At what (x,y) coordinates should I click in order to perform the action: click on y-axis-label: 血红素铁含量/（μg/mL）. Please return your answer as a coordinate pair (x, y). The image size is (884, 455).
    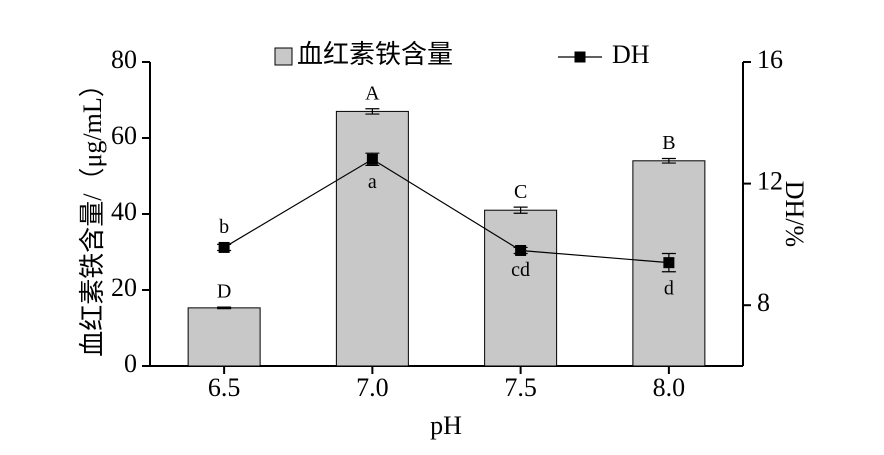
    Looking at the image, I should click on (92, 214).